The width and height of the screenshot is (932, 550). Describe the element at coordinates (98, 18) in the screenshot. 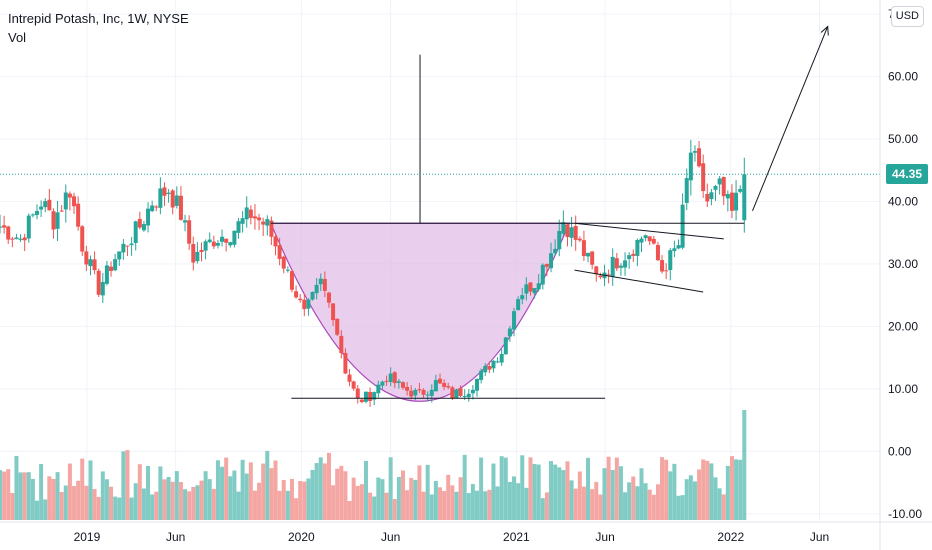

I see `symbol-title: Intrepid Potash, Inc, 1W, NYSE` at that location.